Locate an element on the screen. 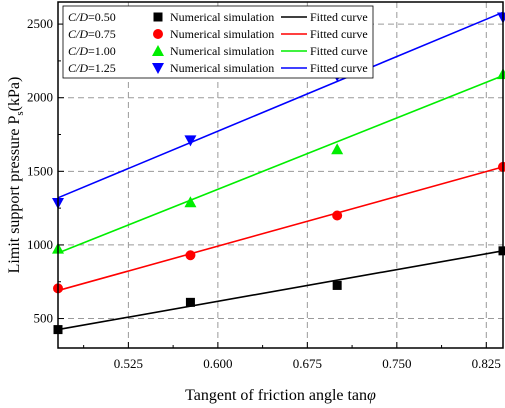 The height and width of the screenshot is (408, 505). y-tick-label: 1000 is located at coordinates (40, 244).